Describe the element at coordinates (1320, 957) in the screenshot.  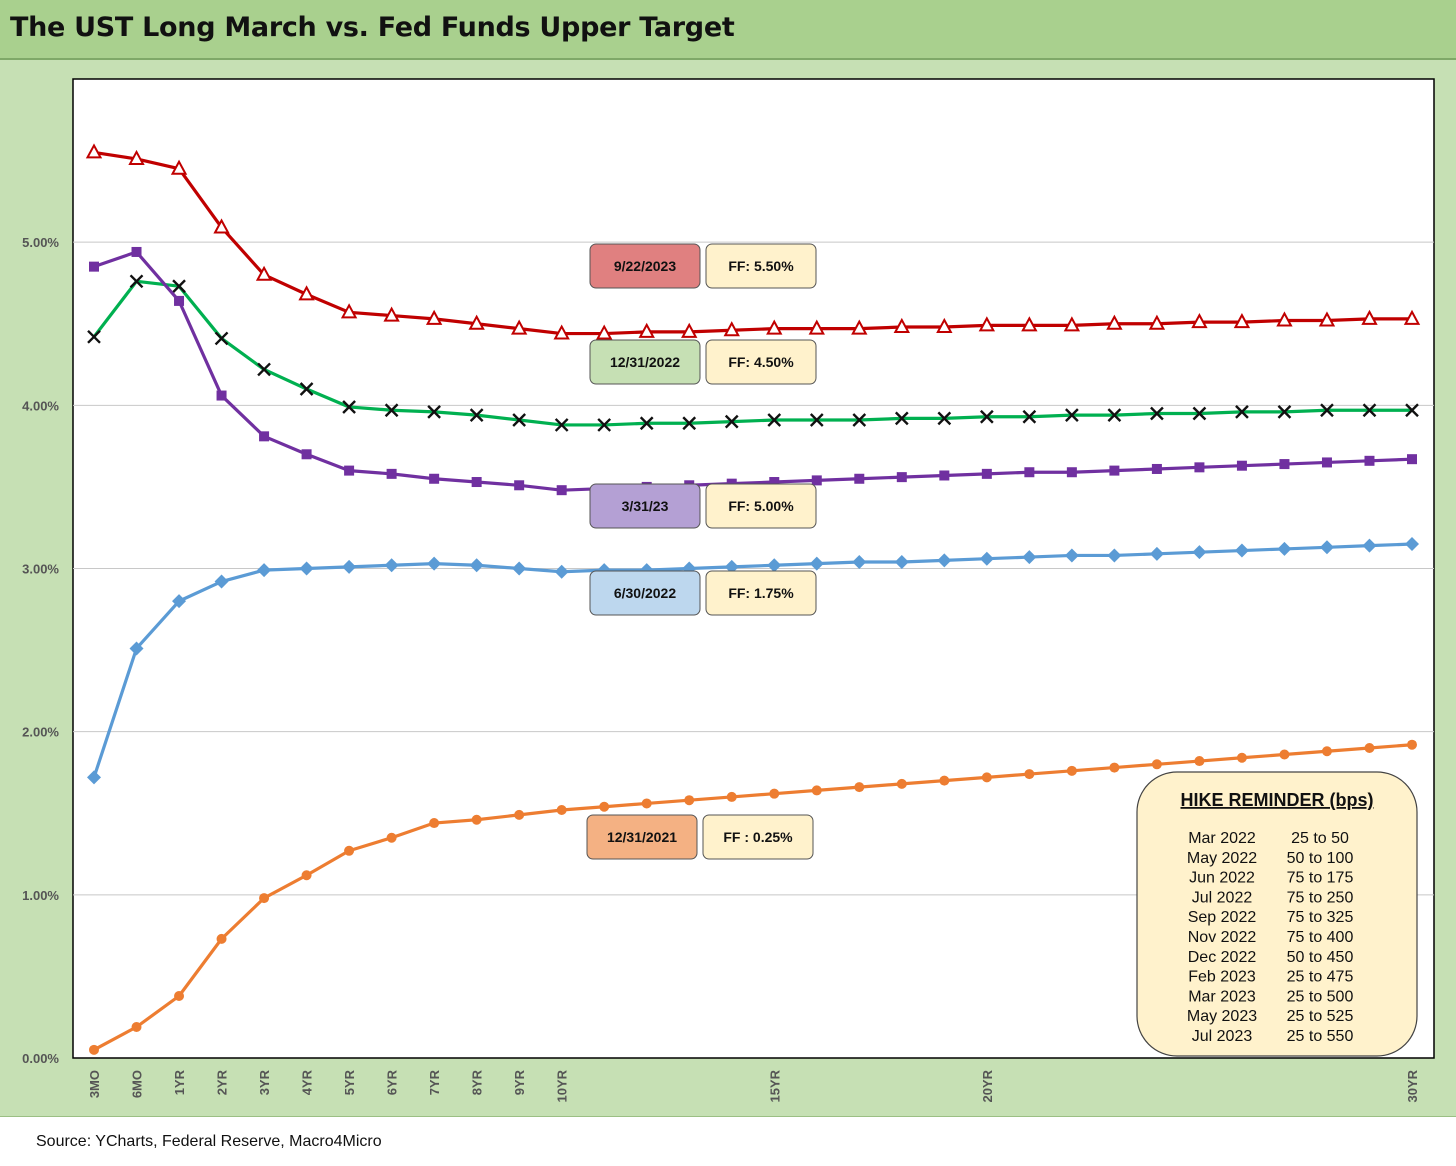
I see `hike-amount: 50 to 450` at that location.